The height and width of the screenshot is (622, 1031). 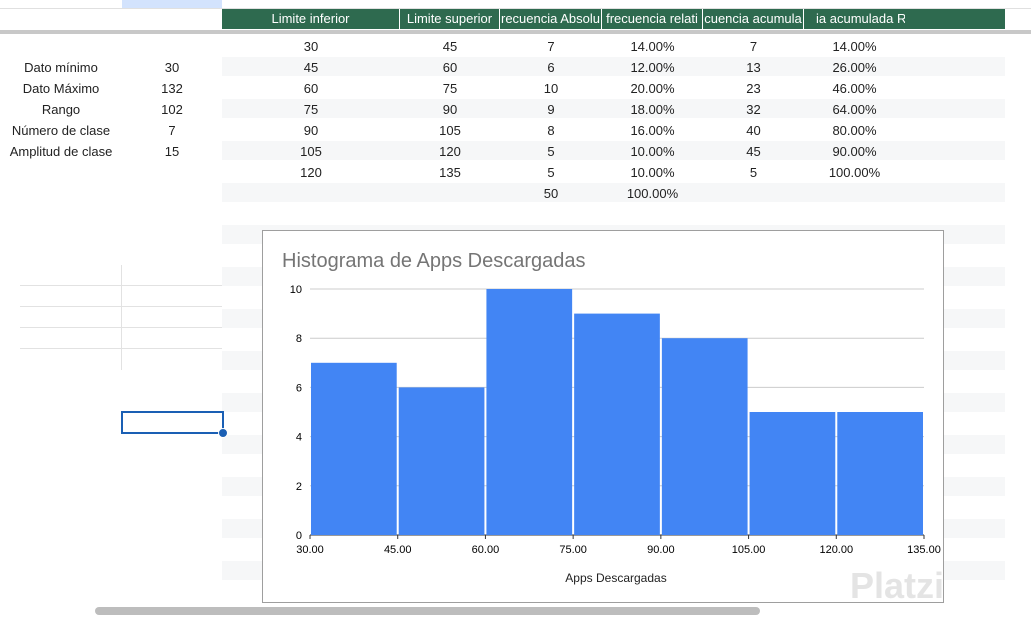 I want to click on gridline, so click(x=121, y=317).